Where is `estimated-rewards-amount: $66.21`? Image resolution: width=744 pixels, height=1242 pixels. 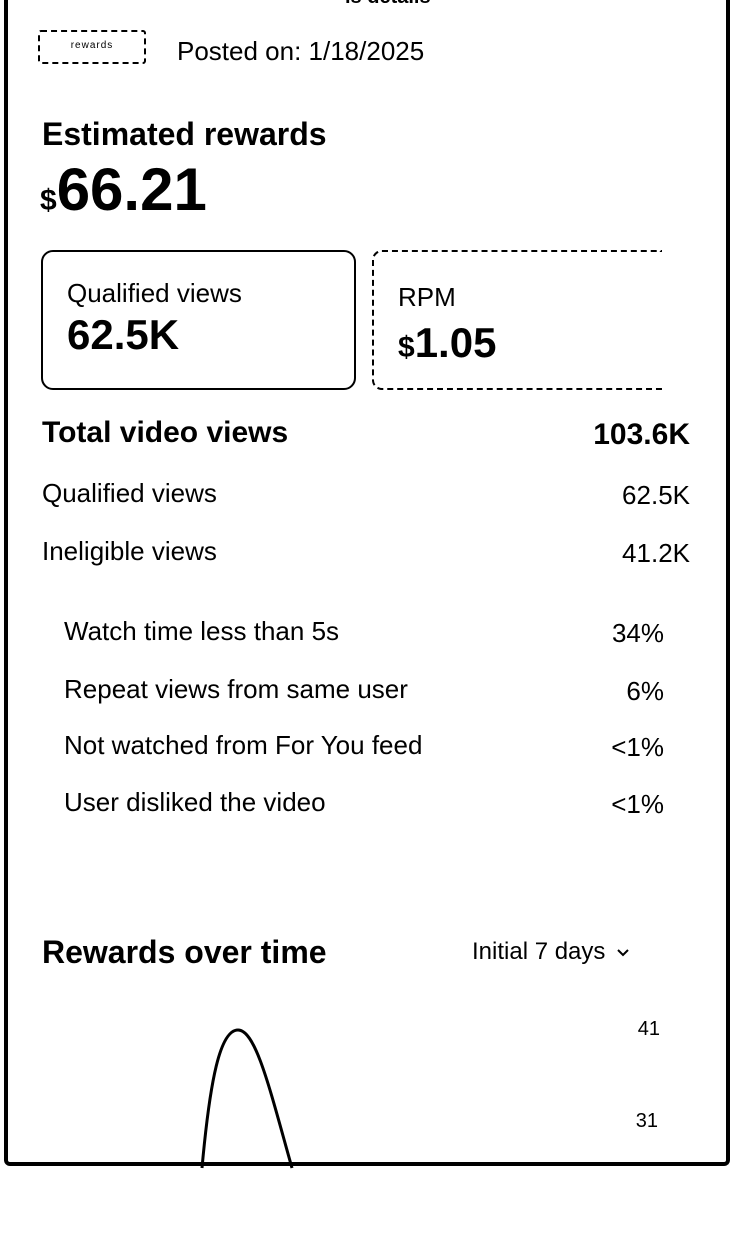 estimated-rewards-amount: $66.21 is located at coordinates (123, 190).